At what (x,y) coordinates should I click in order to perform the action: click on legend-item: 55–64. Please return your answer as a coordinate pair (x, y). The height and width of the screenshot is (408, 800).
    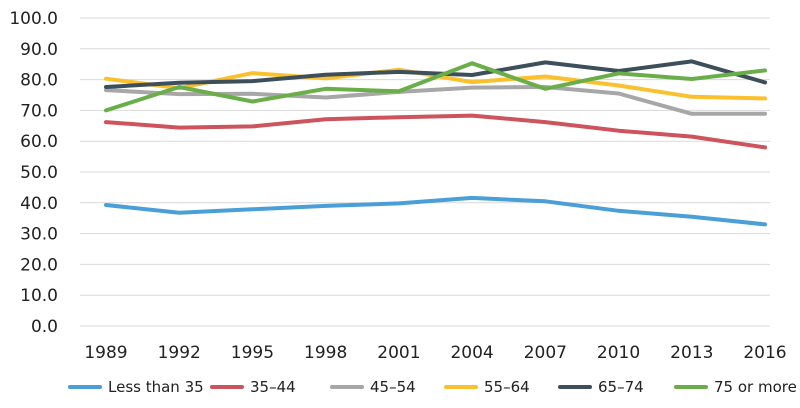
    Looking at the image, I should click on (487, 387).